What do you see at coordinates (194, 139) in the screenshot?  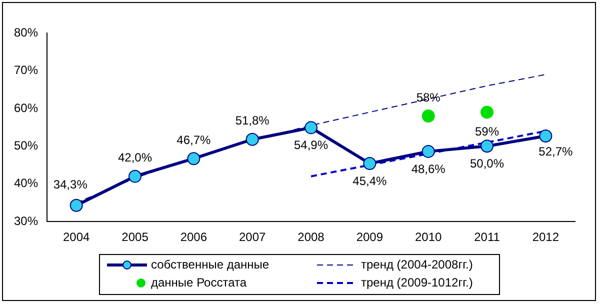 I see `data-label: 46,7%` at bounding box center [194, 139].